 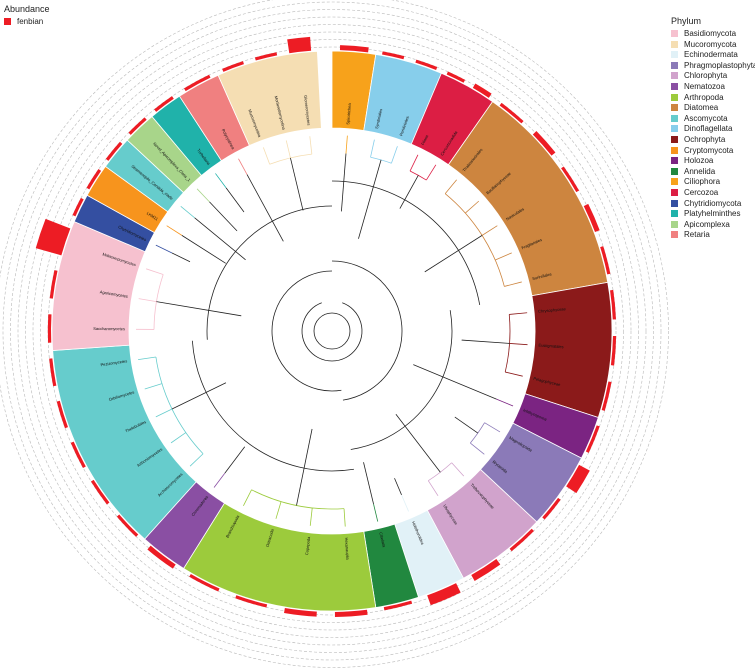 I want to click on taxon-label: Peridiniales, so click(x=404, y=125).